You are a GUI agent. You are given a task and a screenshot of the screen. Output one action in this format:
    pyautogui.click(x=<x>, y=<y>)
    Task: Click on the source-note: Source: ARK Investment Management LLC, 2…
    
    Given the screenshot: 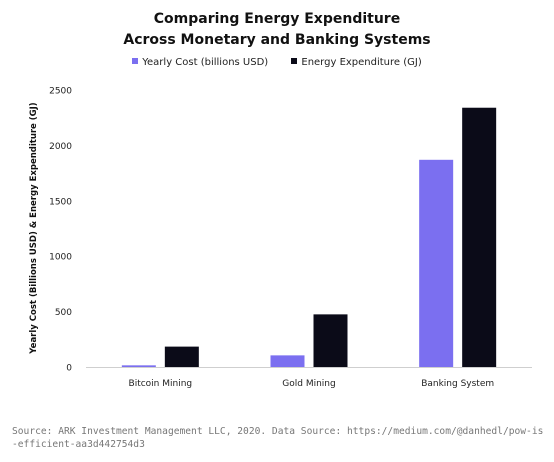 What is the action you would take?
    pyautogui.click(x=278, y=438)
    